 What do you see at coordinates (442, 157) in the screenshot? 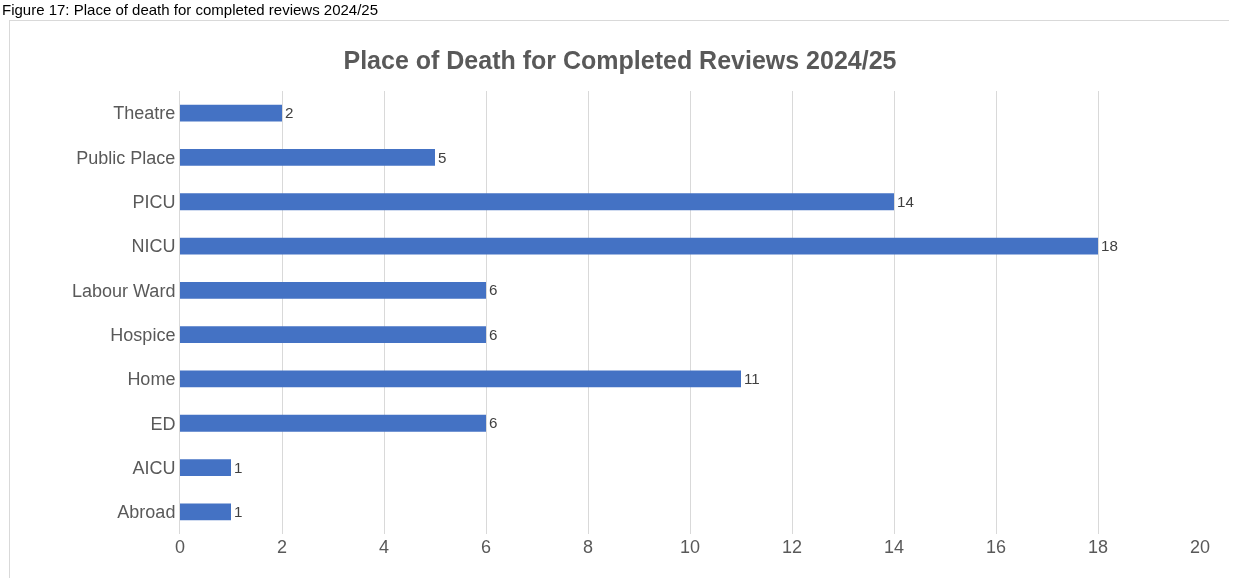
I see `data-label: 5` at bounding box center [442, 157].